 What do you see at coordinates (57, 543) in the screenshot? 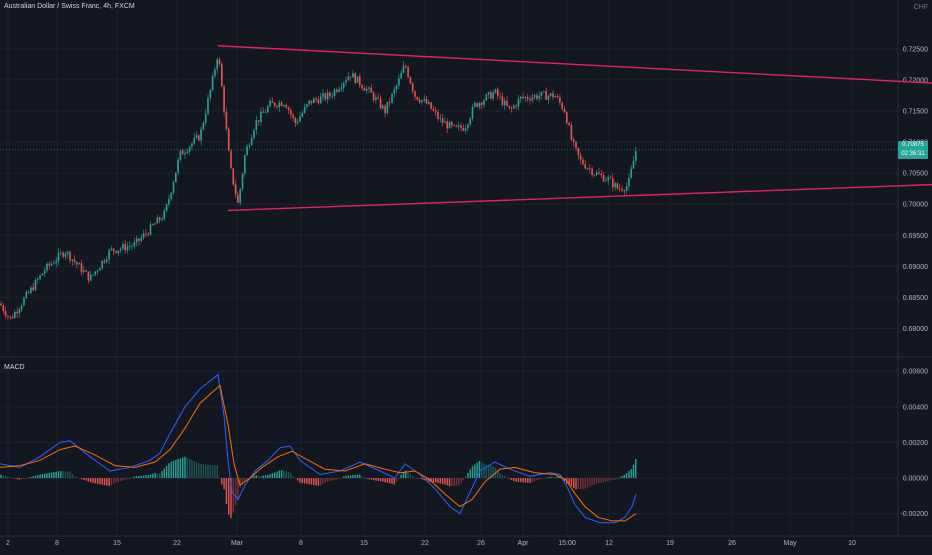
I see `time-tick-label: 8` at bounding box center [57, 543].